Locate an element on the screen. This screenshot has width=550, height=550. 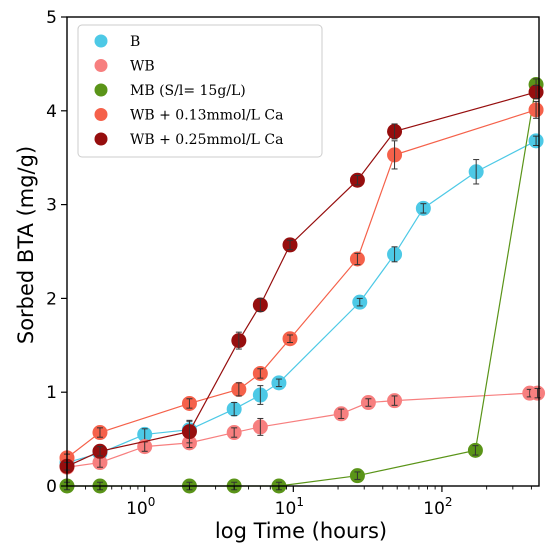
x-tick-label: 10¹ is located at coordinates (289, 507).